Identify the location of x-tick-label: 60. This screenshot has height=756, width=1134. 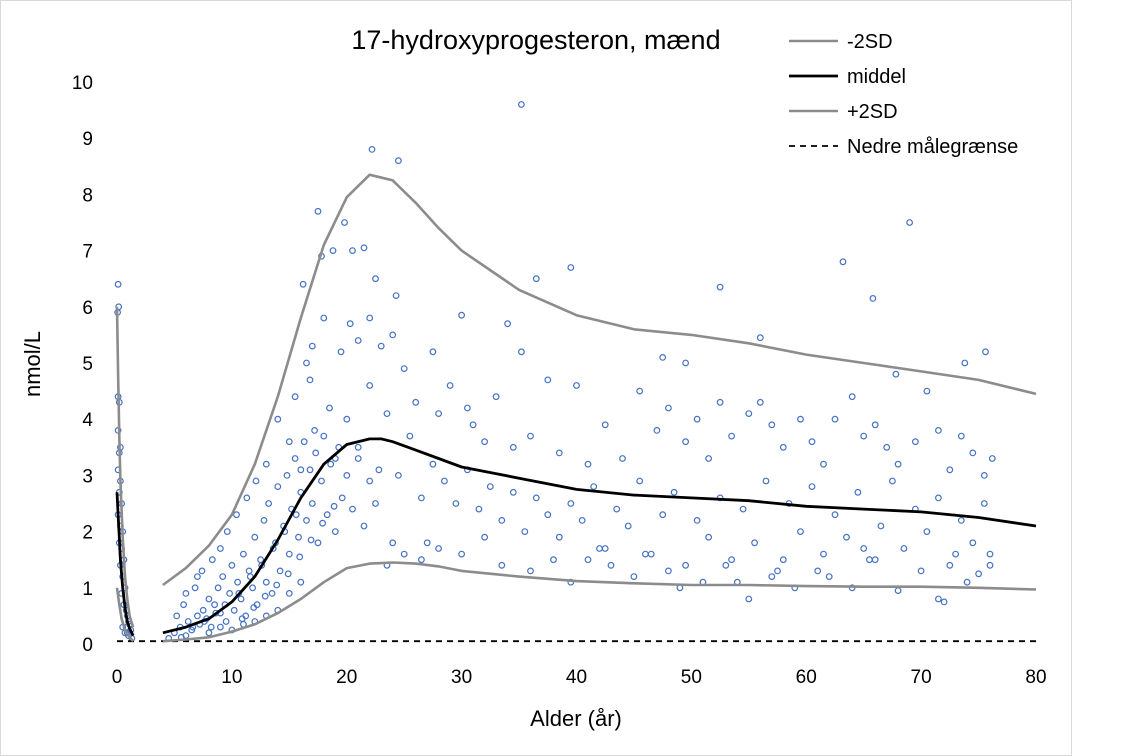
(806, 677).